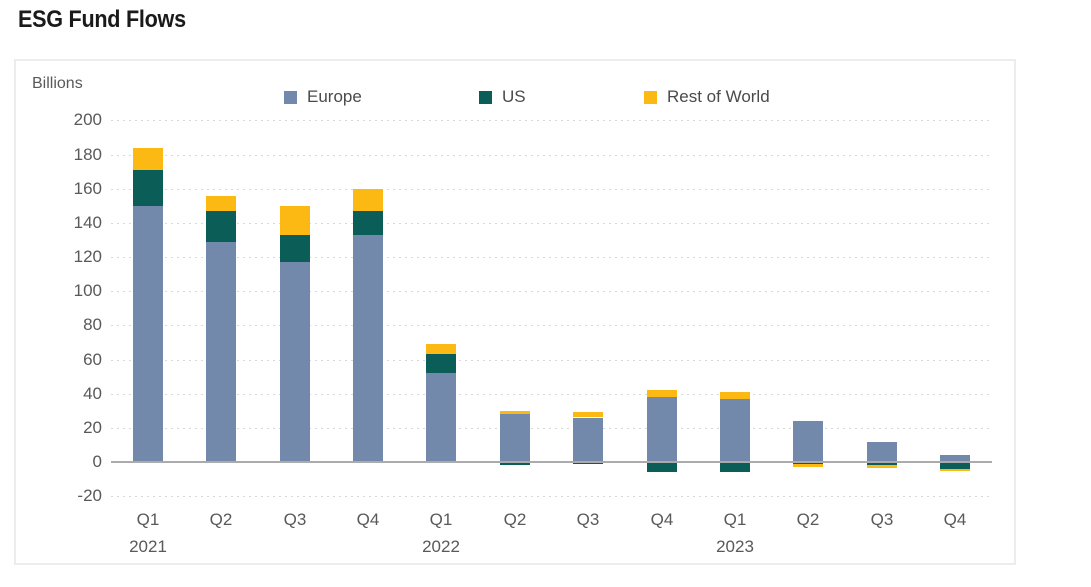 The width and height of the screenshot is (1091, 587). What do you see at coordinates (955, 470) in the screenshot?
I see `bar-segment-rest-of-world-q4-2023` at bounding box center [955, 470].